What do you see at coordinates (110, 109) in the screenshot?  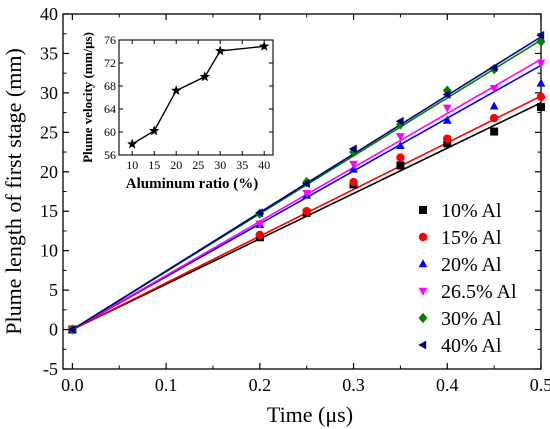 I see `inset-y-tick-label: 64` at bounding box center [110, 109].